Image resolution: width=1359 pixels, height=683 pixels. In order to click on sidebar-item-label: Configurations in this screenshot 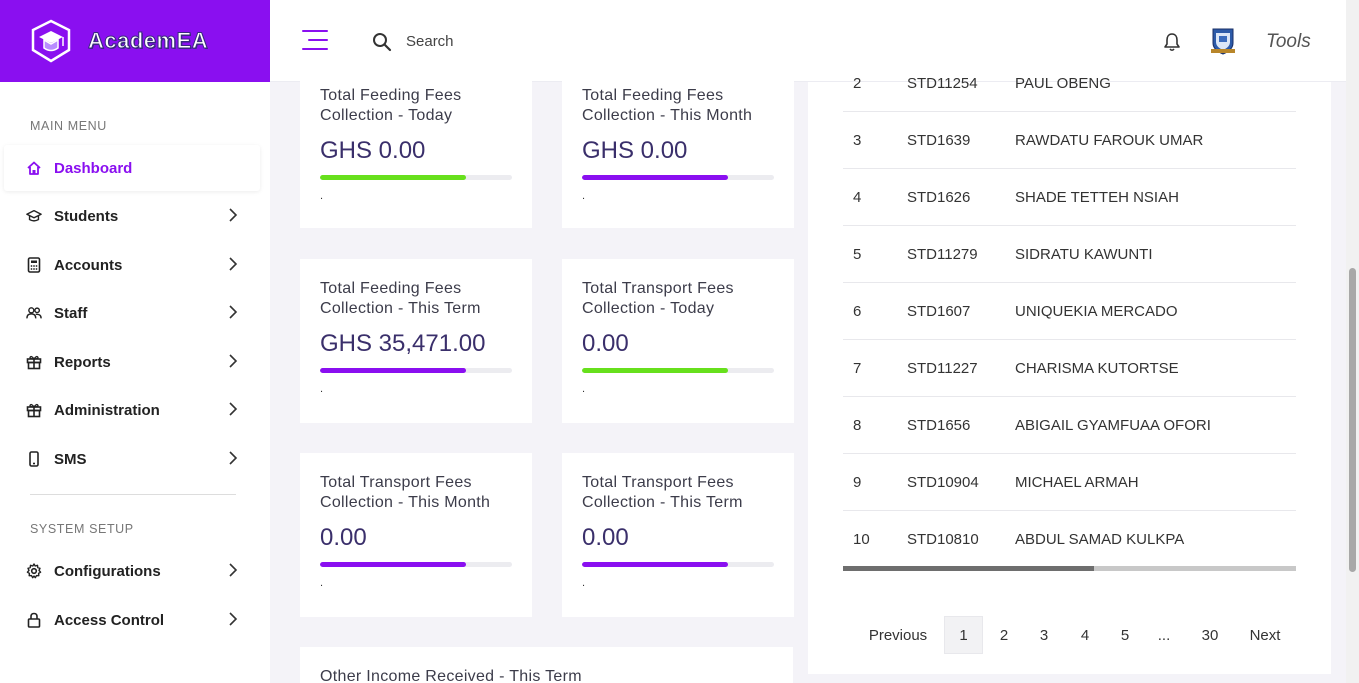, I will do `click(107, 571)`.